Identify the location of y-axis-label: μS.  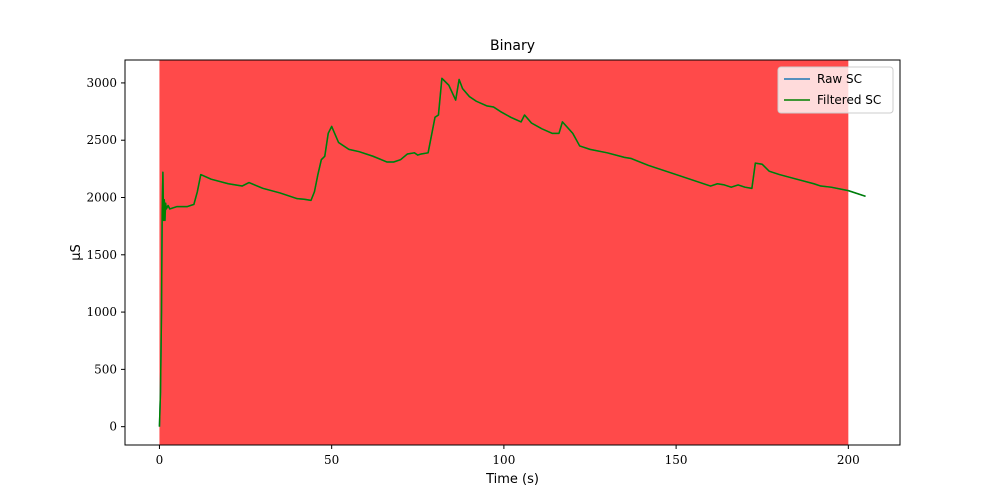
(76, 252).